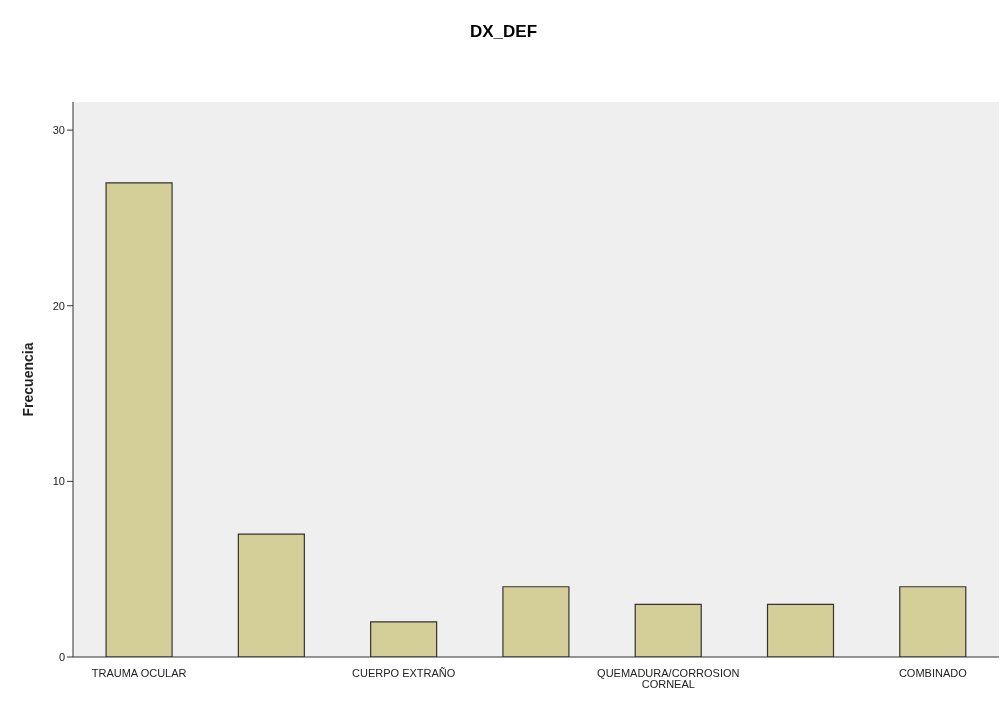 The height and width of the screenshot is (720, 1007). Describe the element at coordinates (61, 656) in the screenshot. I see `y-tick-label: 0` at that location.